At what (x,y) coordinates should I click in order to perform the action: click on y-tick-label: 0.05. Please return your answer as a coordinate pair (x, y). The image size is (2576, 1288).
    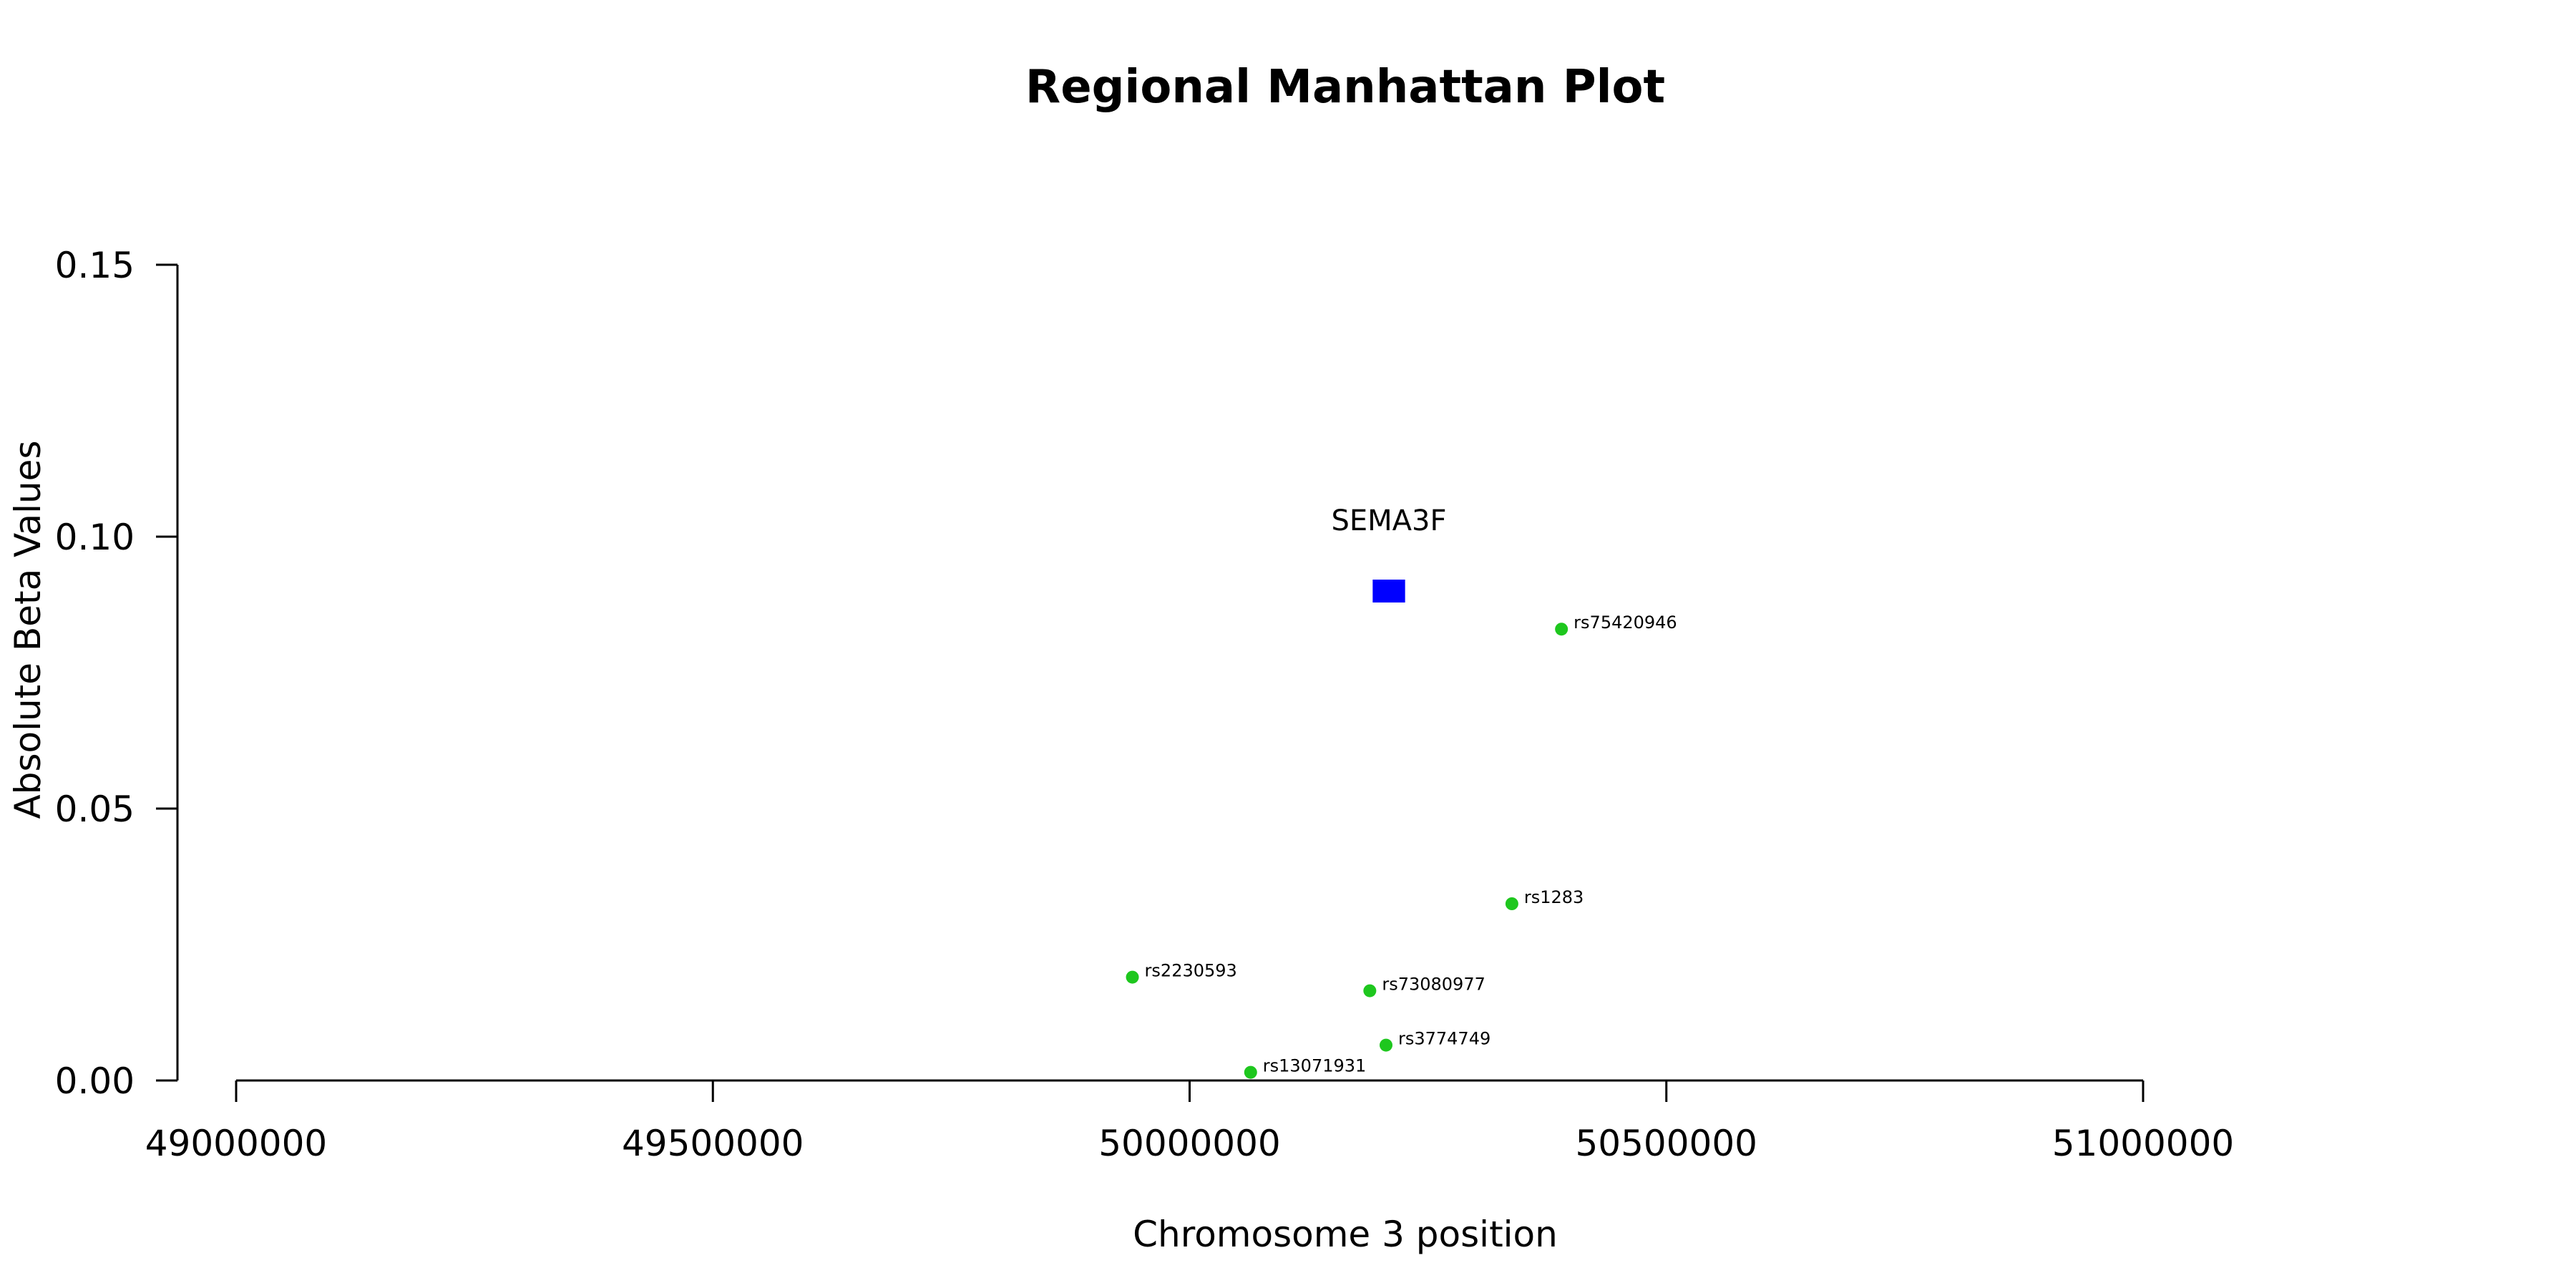
    Looking at the image, I should click on (95, 809).